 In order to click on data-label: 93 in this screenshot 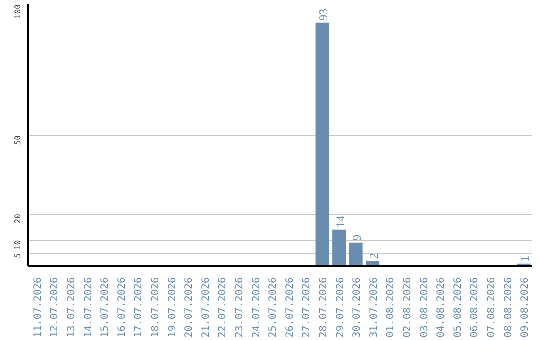, I will do `click(323, 14)`.